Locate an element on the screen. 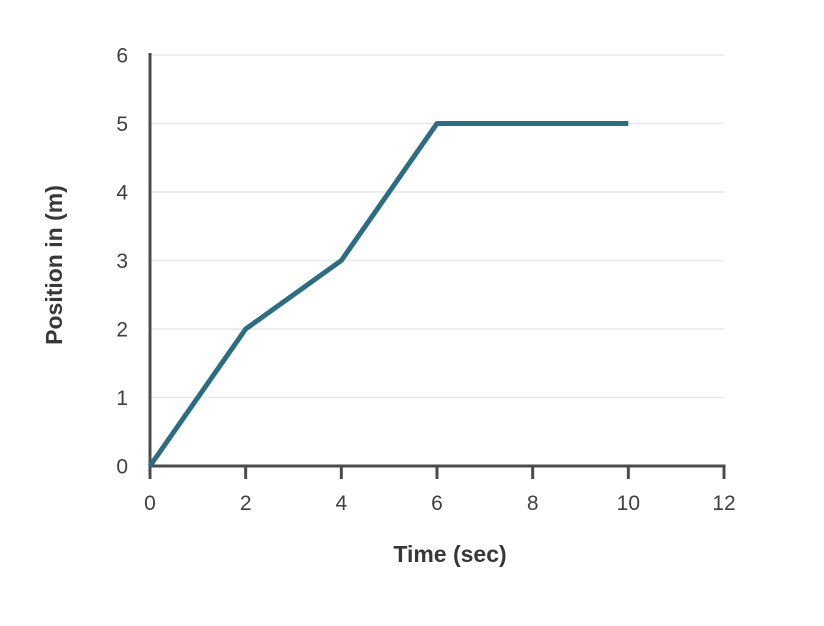 This screenshot has height=626, width=824. y-tick-label: 3 is located at coordinates (122, 261).